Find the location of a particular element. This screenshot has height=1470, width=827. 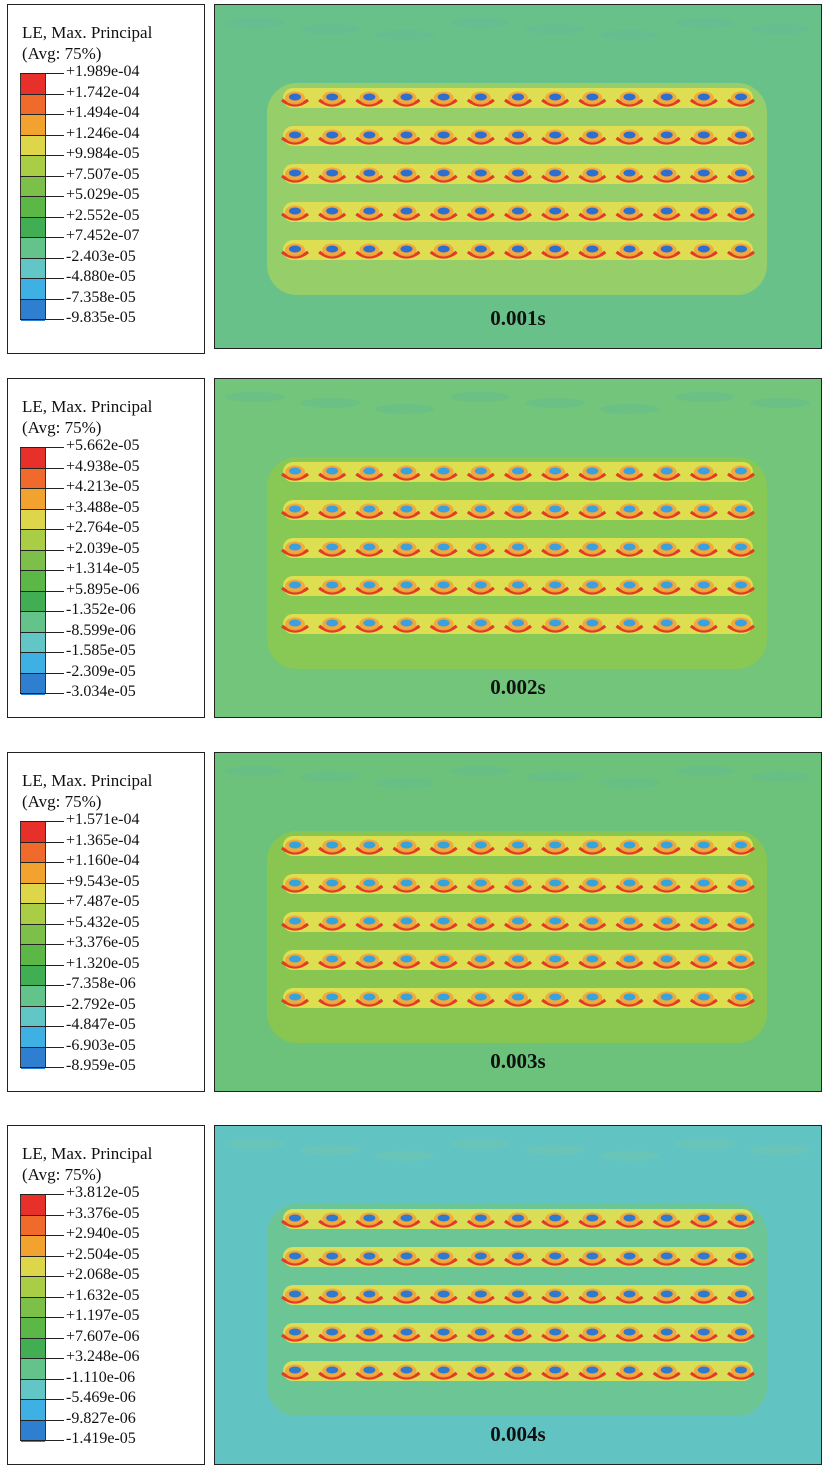

colorbar-label: +3.376e-05 is located at coordinates (103, 942).